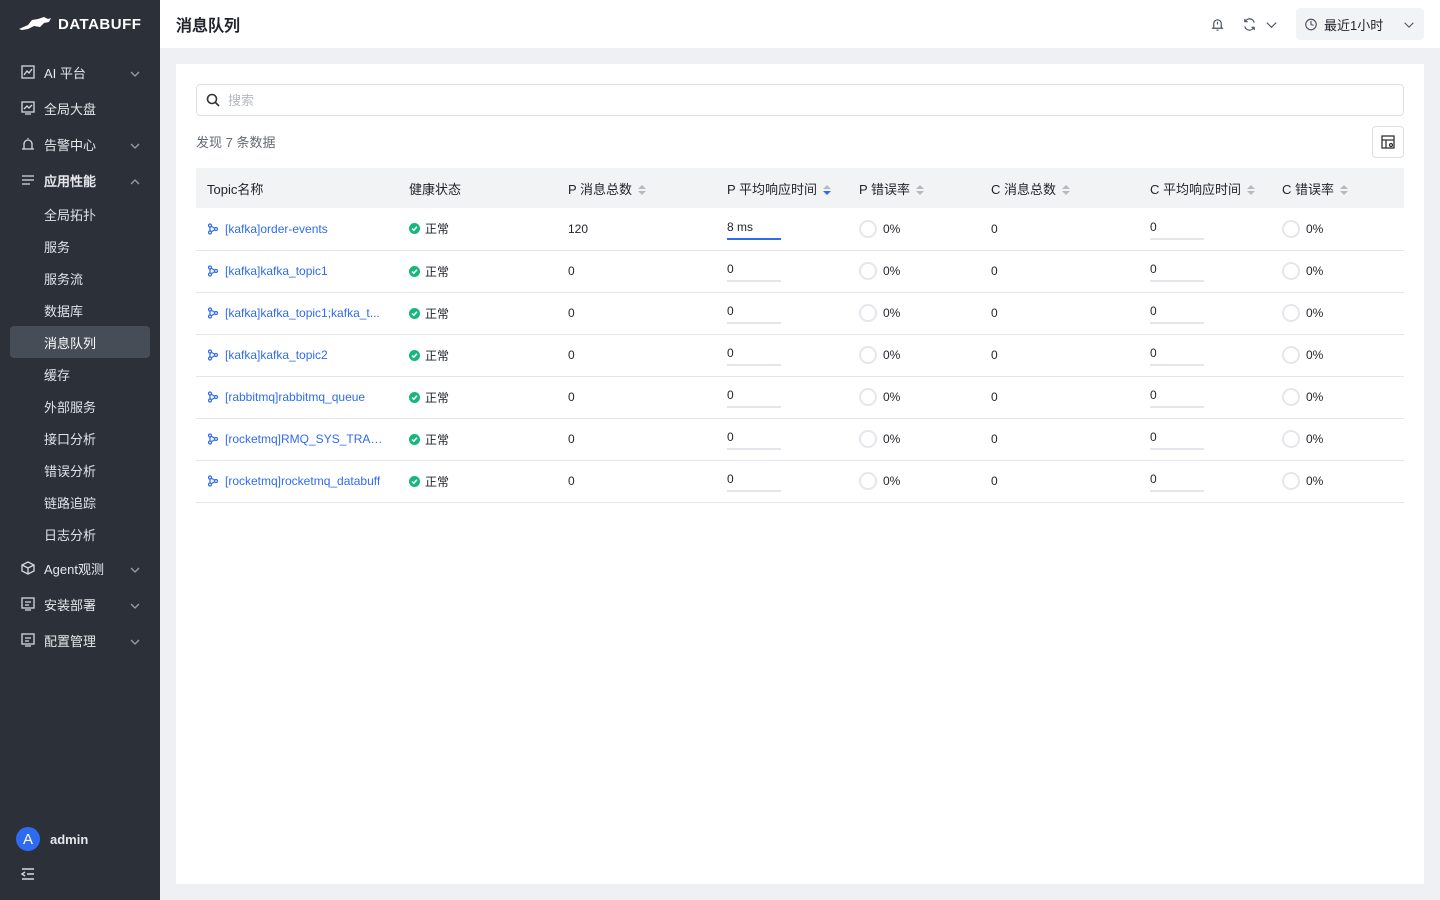 The image size is (1440, 900). Describe the element at coordinates (80, 72) in the screenshot. I see `nav-ai-platform: AI 平台` at that location.